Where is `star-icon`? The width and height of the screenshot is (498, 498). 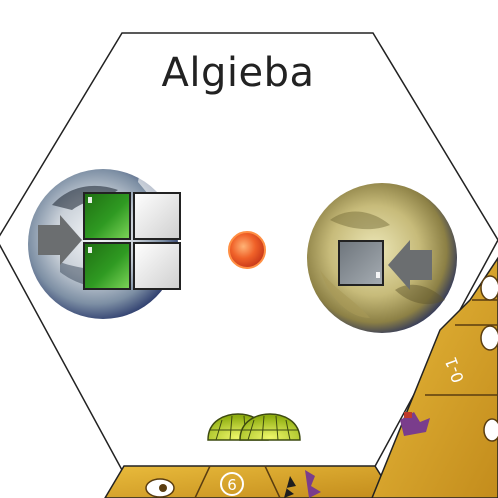
star-icon is located at coordinates (247, 250).